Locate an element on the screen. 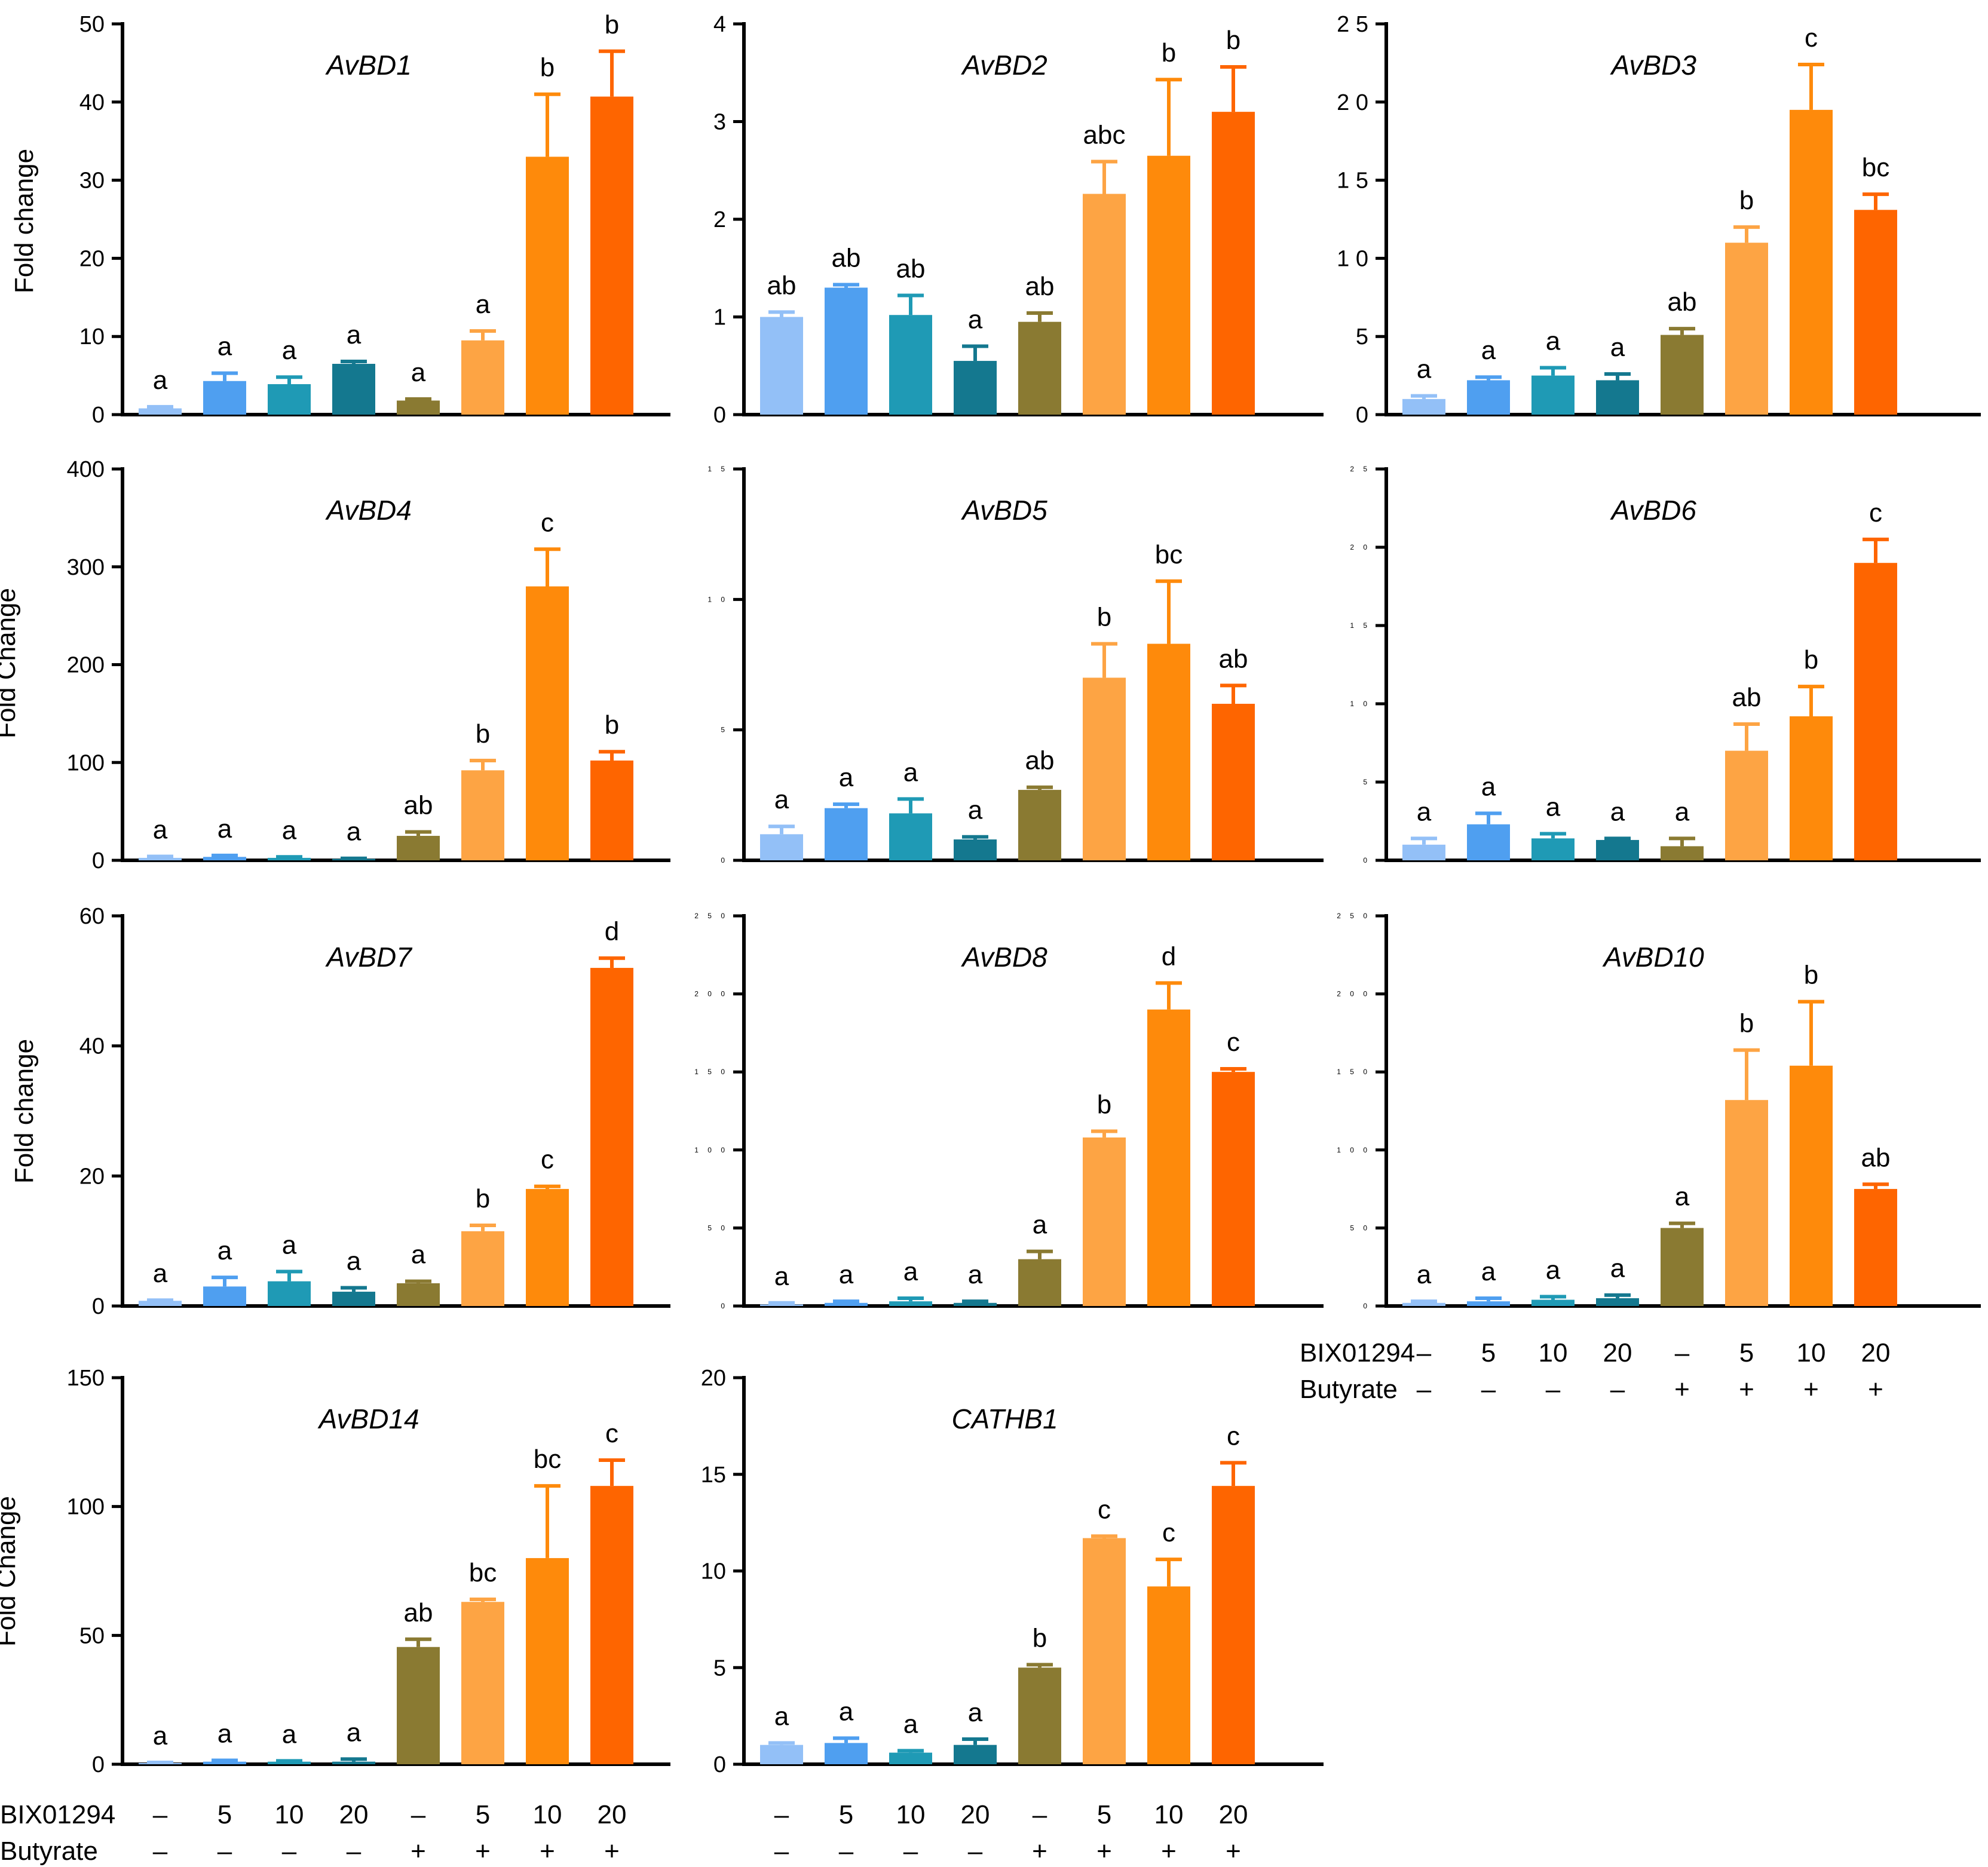 The image size is (1988, 1867). y-tick-label: 1 5 is located at coordinates (1360, 625).